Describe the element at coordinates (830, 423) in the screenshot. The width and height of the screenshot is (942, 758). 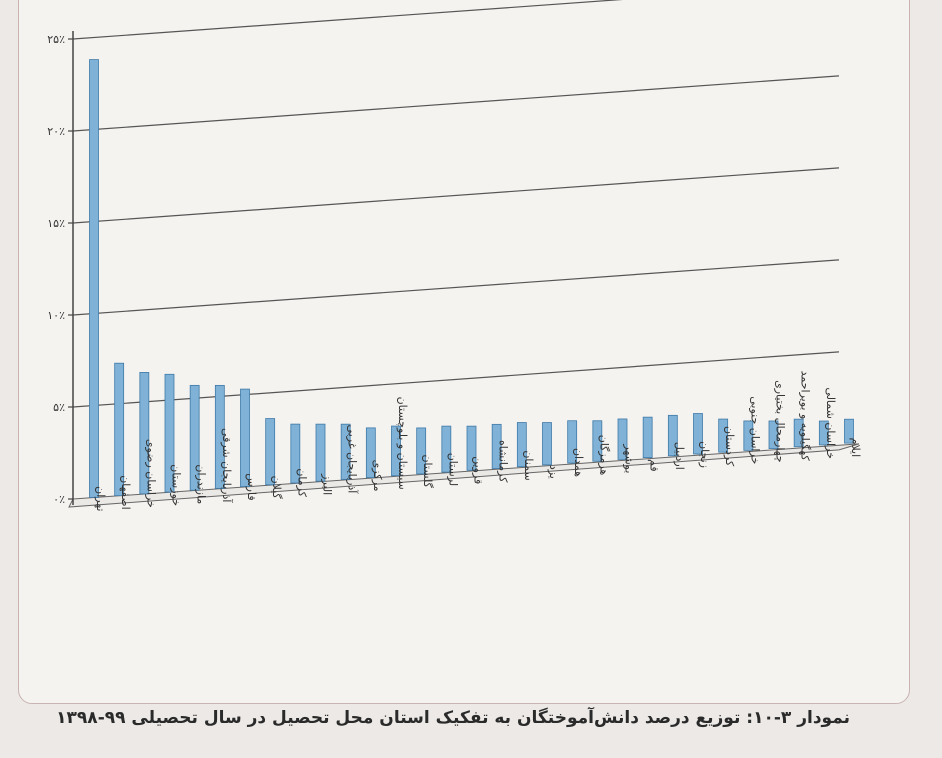
I see `category-label: خراسان شمالی` at that location.